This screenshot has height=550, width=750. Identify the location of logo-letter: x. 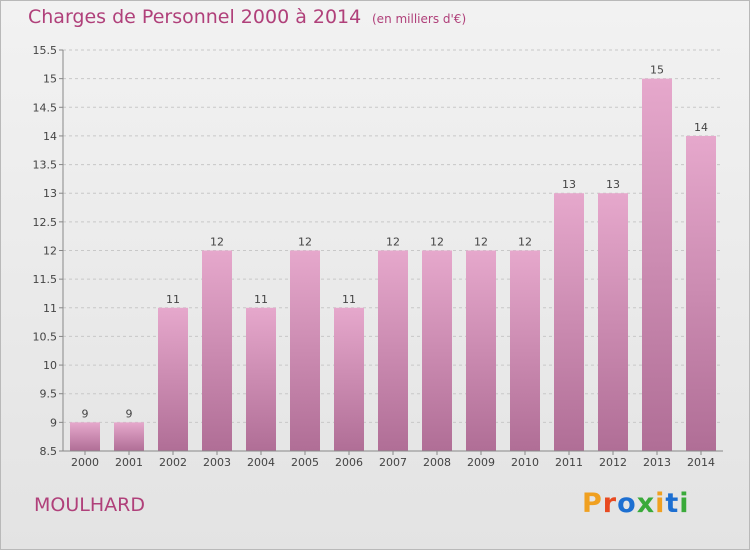
(646, 503).